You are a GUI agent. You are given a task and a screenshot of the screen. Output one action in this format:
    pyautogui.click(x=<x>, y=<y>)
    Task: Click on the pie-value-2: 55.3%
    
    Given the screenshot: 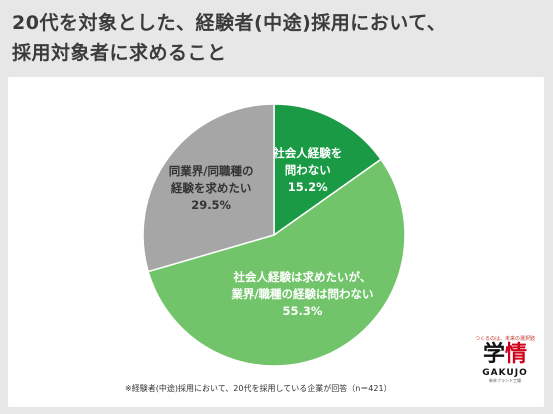 What is the action you would take?
    pyautogui.click(x=302, y=311)
    